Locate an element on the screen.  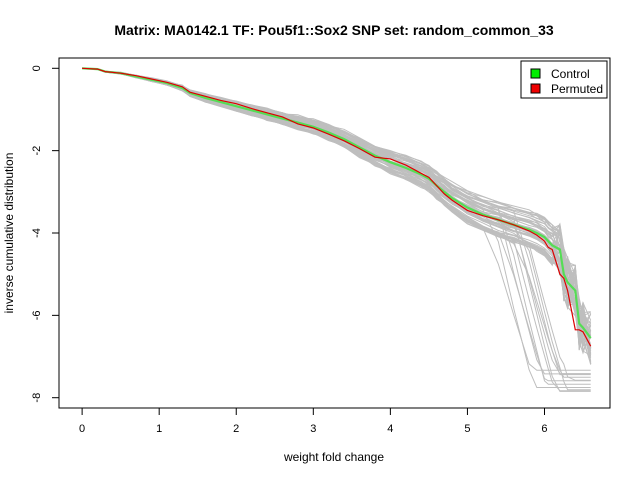
y-tick-label: -2 is located at coordinates (37, 151).